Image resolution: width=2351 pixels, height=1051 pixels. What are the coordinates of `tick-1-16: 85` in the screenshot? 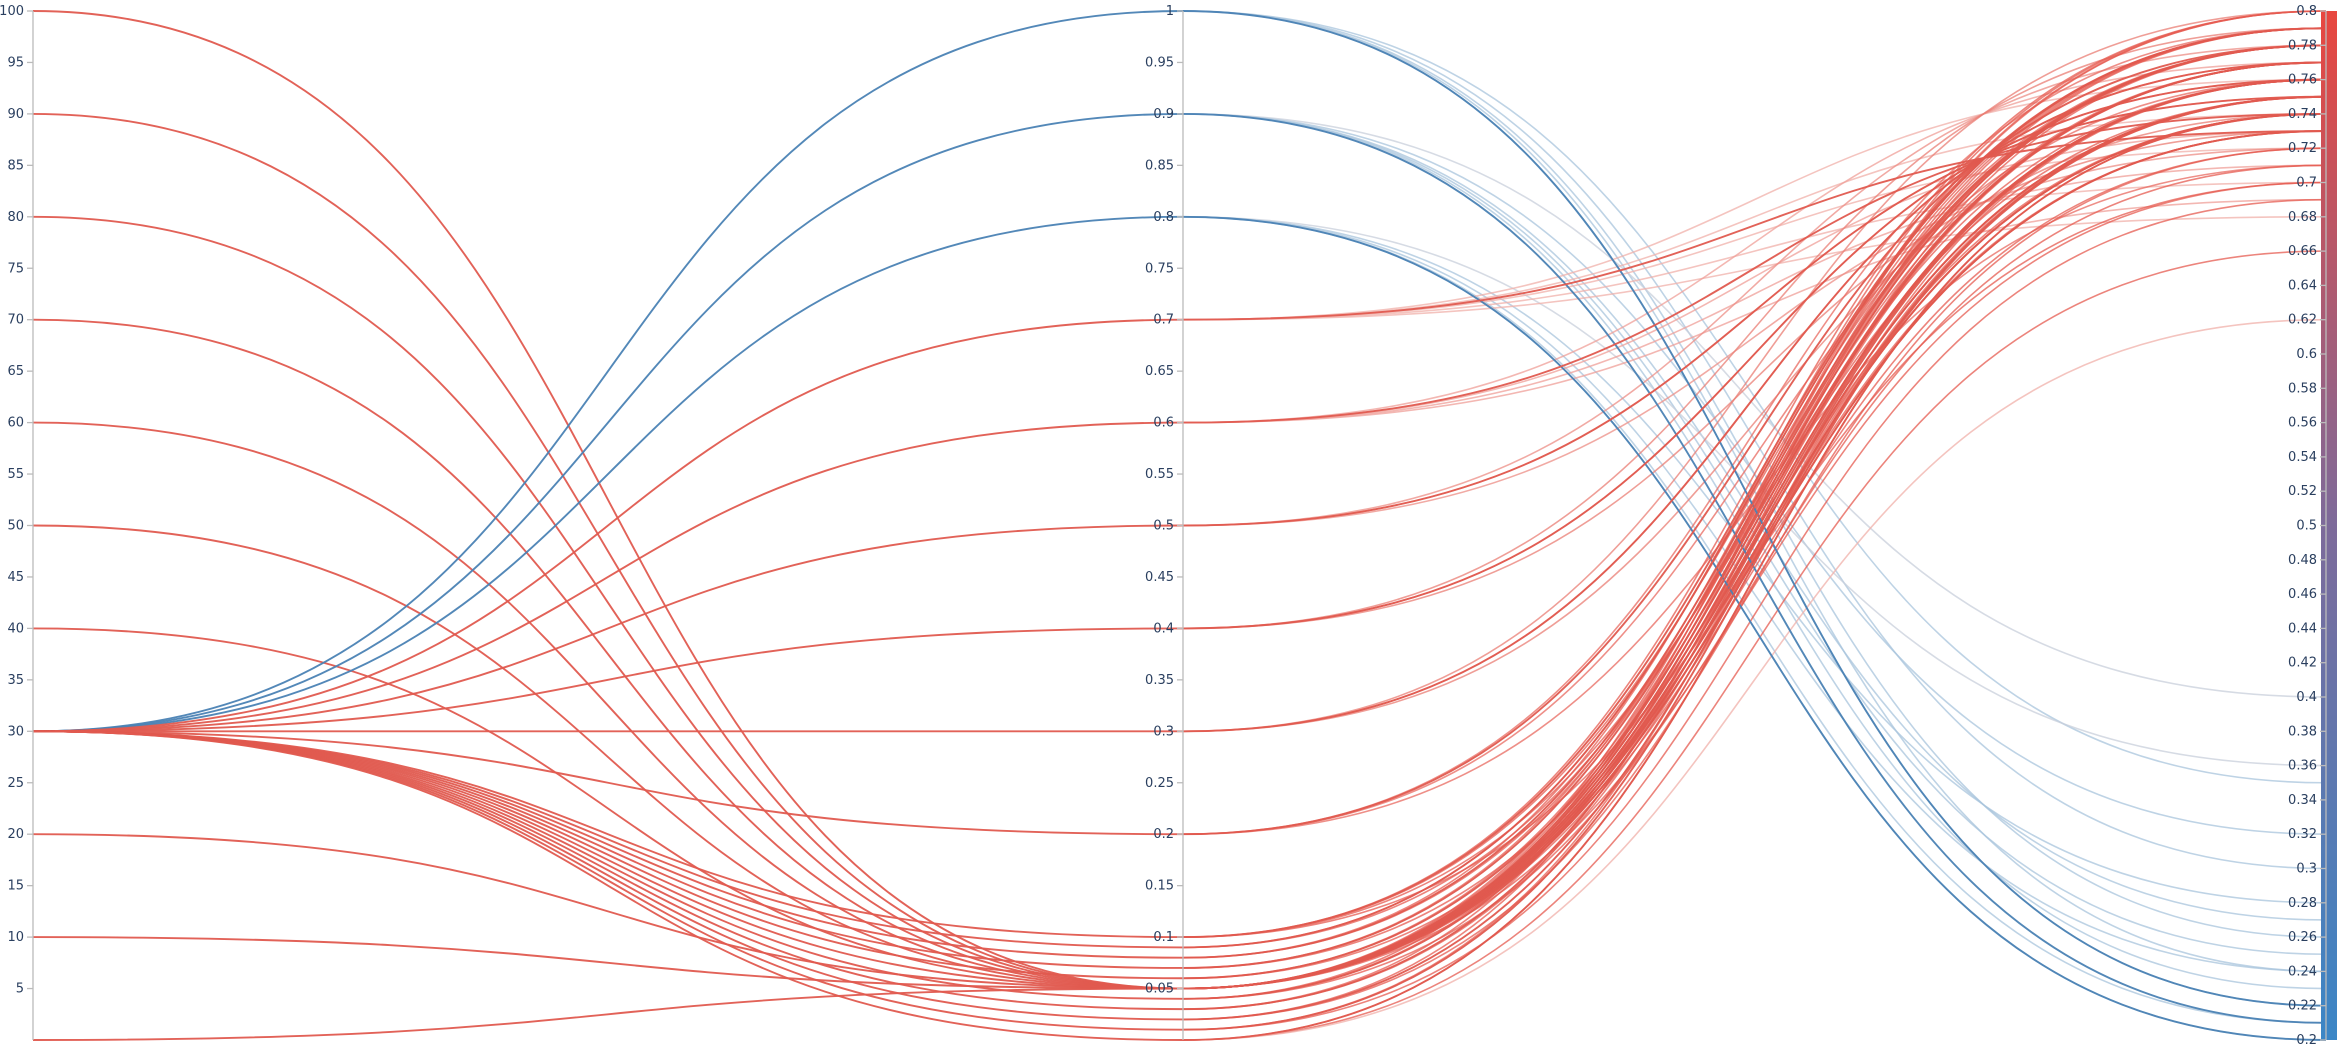 It's located at (20, 165).